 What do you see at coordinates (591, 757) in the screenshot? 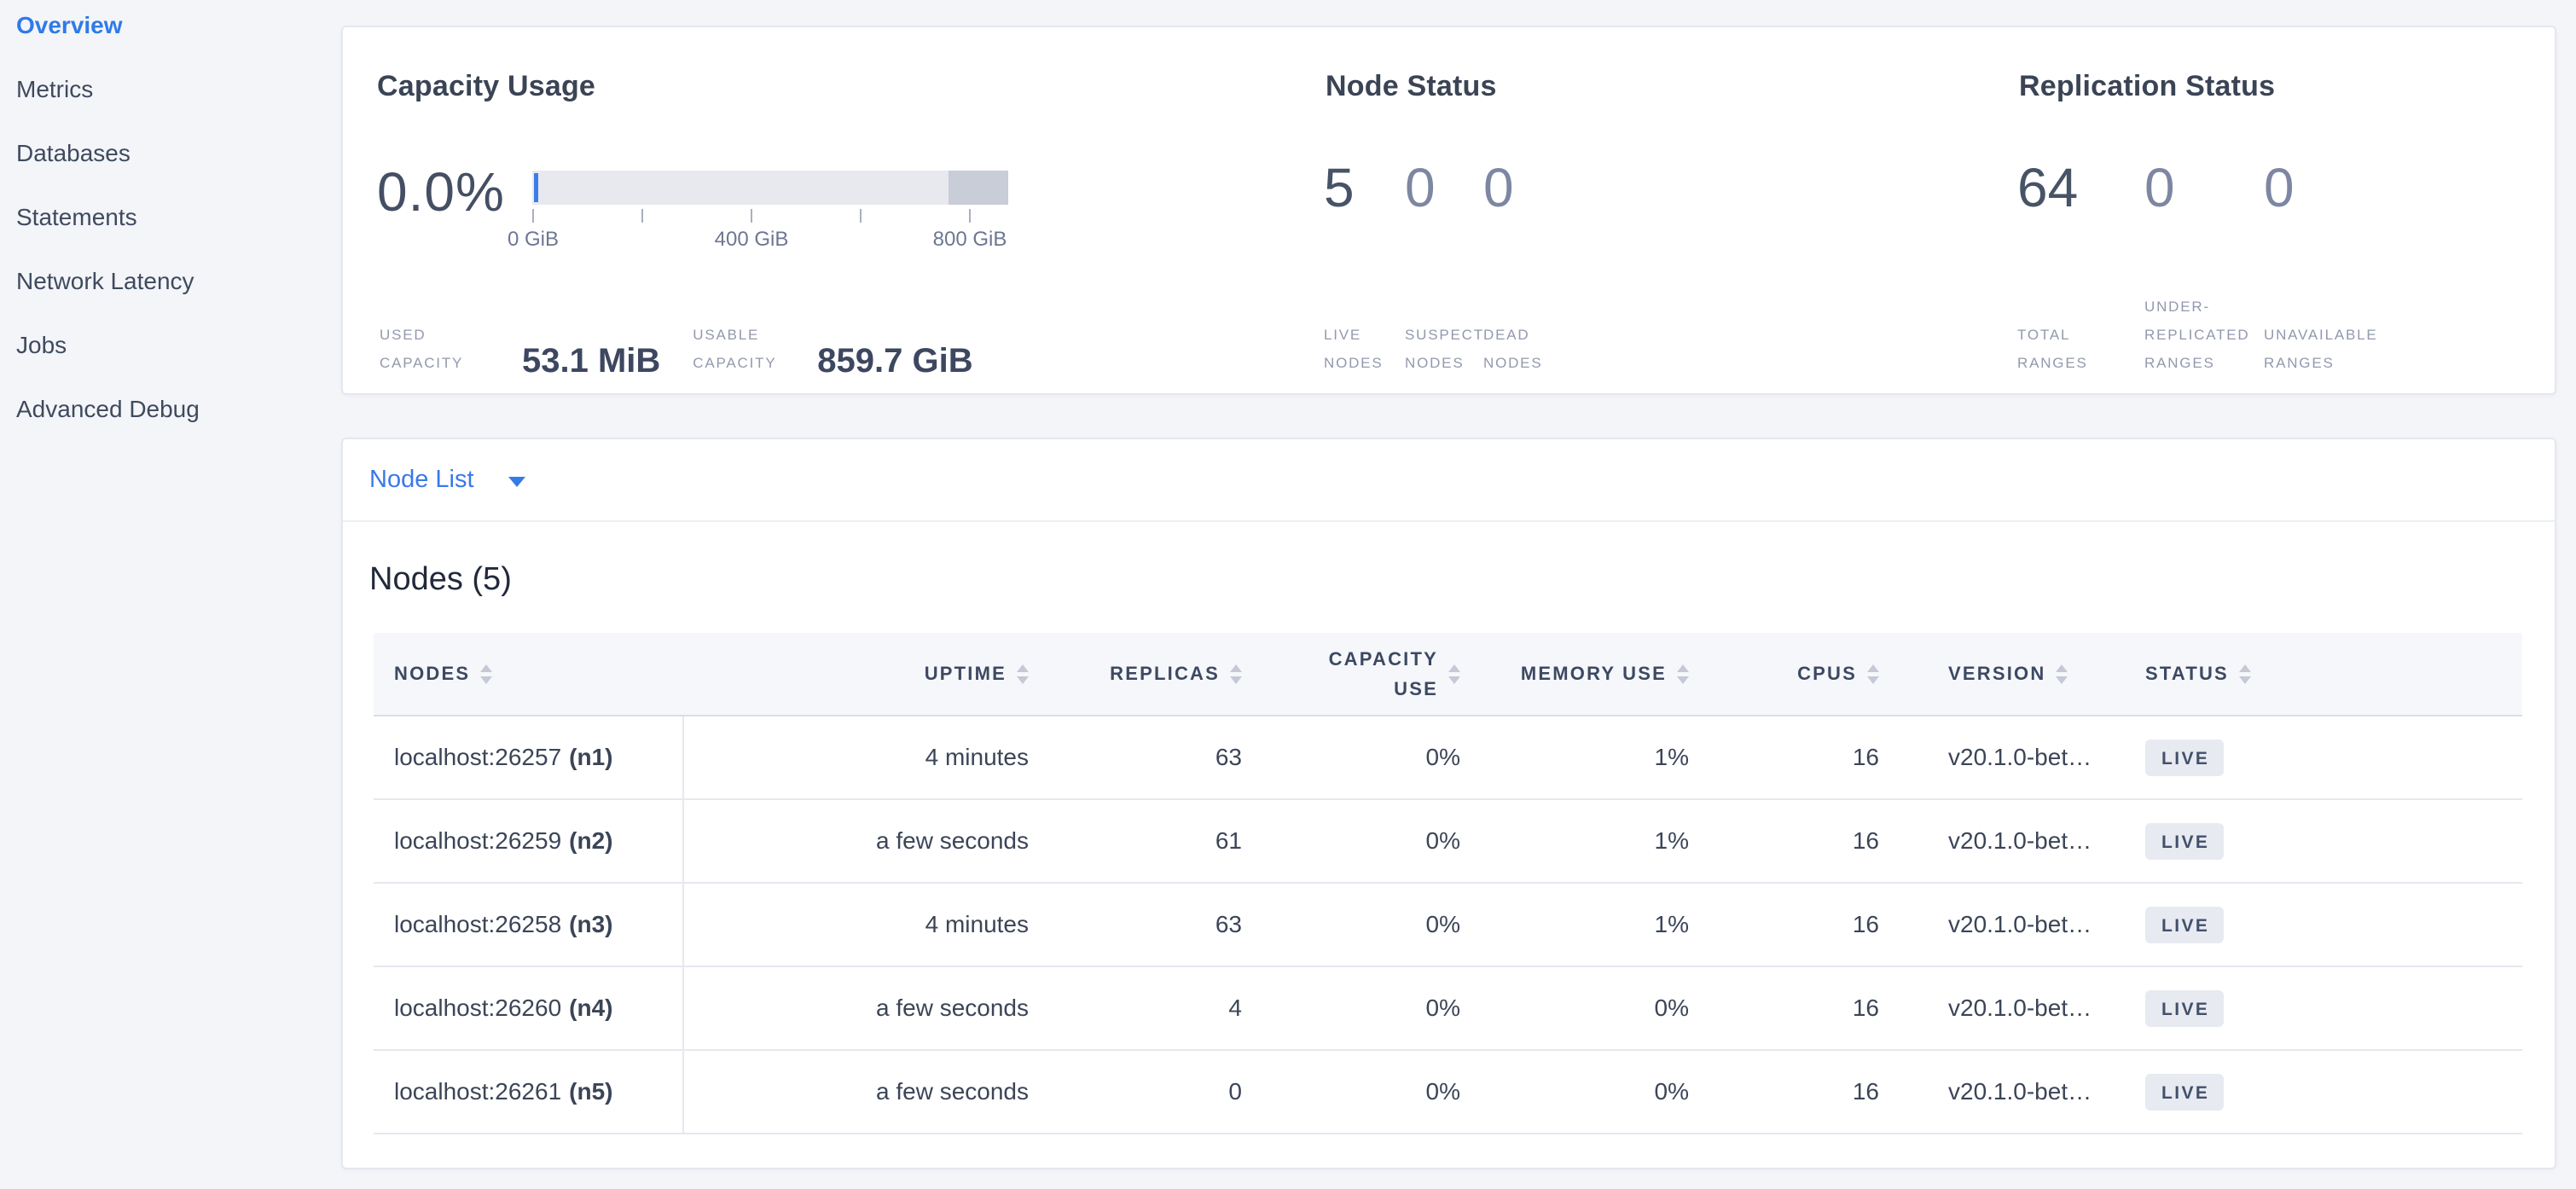
I see `node-id: (n1)` at bounding box center [591, 757].